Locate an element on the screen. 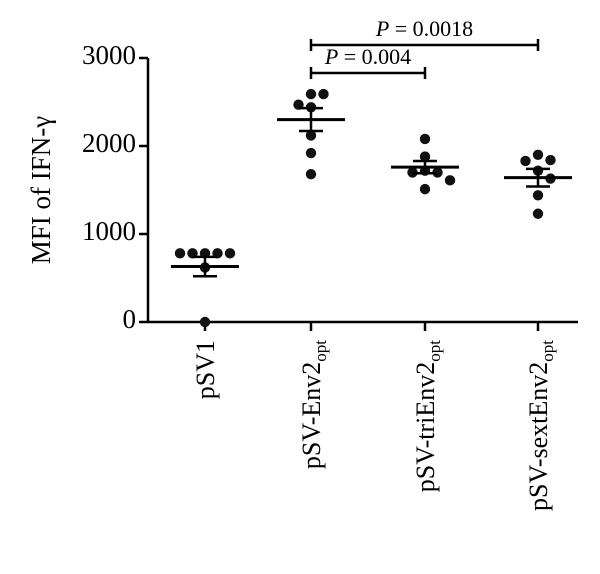  x-tick-label-main: pSV1 is located at coordinates (205, 369).